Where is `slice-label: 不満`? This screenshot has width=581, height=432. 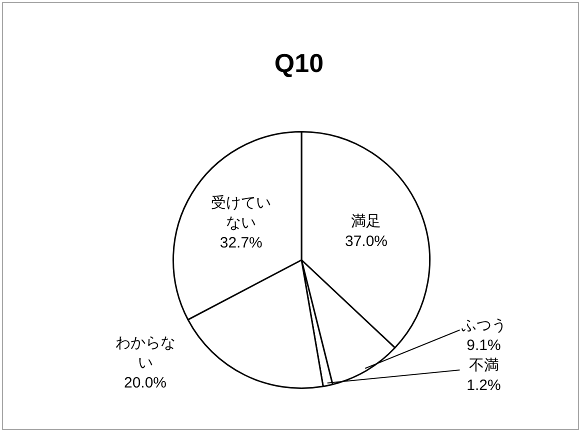
slice-label: 不満 is located at coordinates (483, 365).